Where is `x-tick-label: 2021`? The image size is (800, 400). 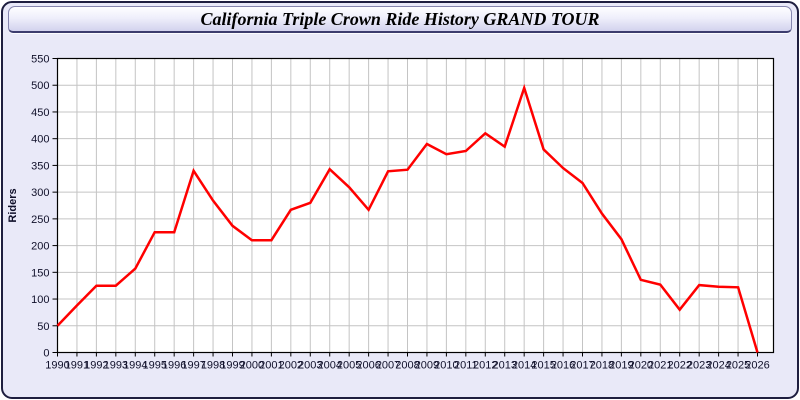 x-tick-label: 2021 is located at coordinates (660, 366).